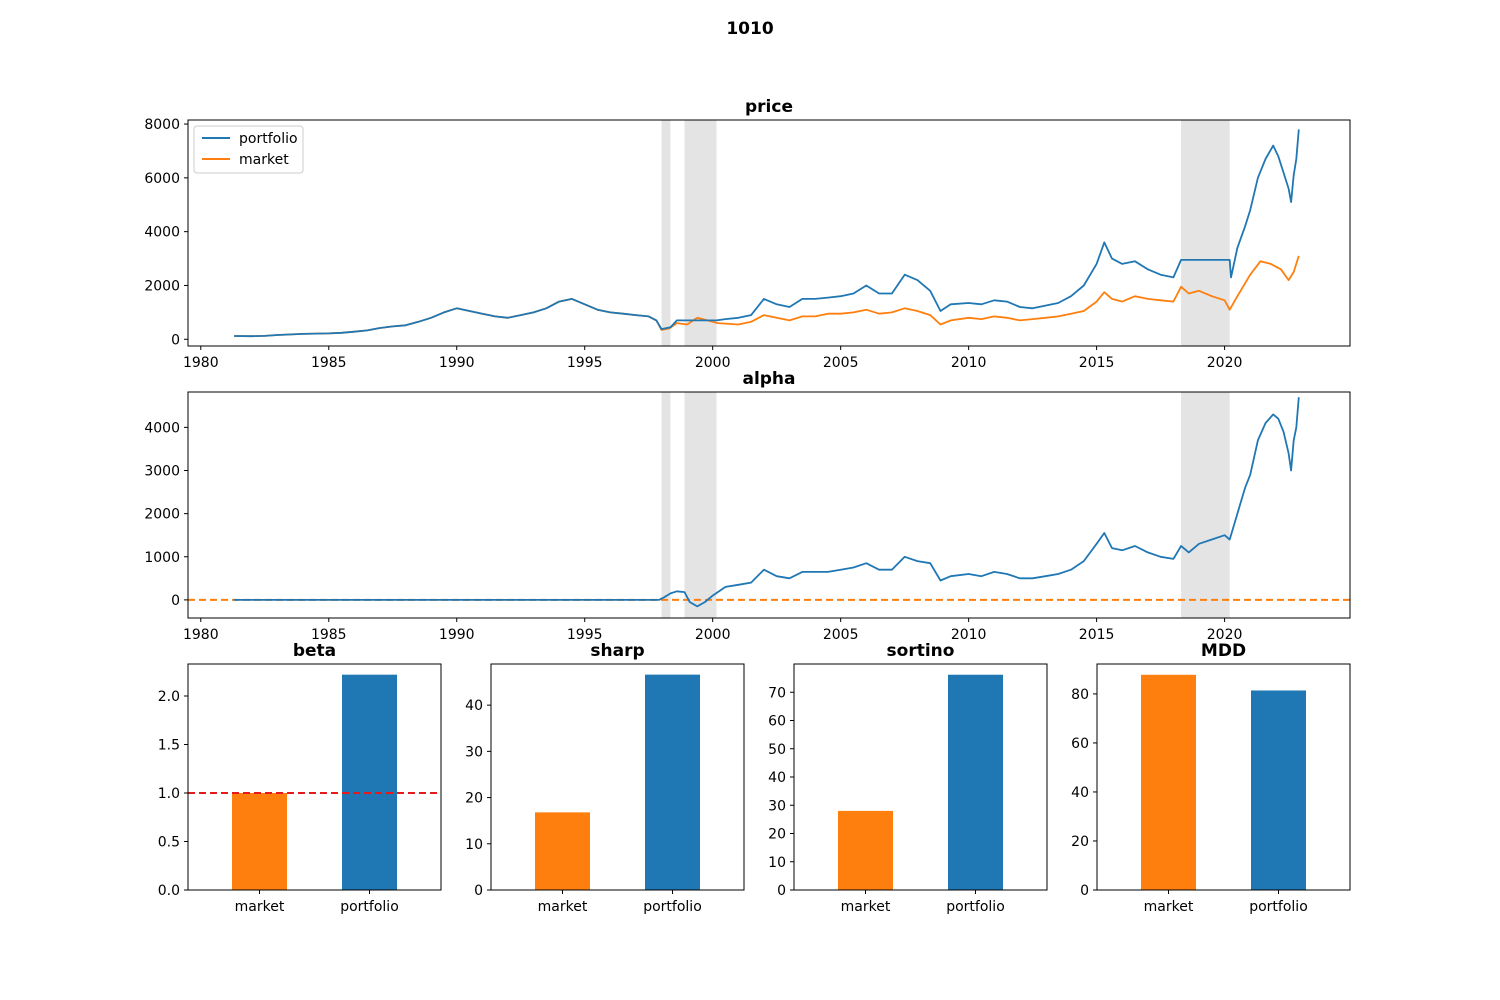 Image resolution: width=1500 pixels, height=1000 pixels. I want to click on y-tick-label: 3000, so click(162, 471).